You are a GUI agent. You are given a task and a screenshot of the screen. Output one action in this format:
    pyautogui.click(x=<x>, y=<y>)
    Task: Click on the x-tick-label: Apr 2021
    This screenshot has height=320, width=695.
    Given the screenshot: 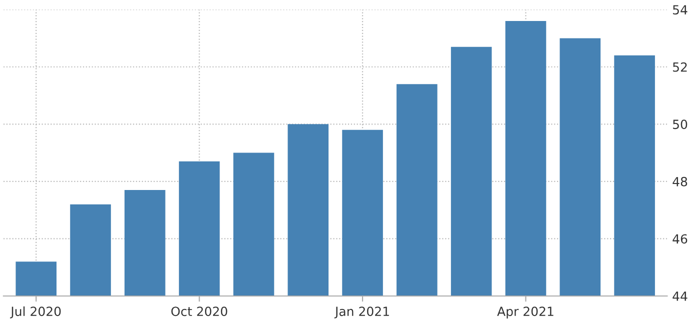 What is the action you would take?
    pyautogui.click(x=525, y=312)
    